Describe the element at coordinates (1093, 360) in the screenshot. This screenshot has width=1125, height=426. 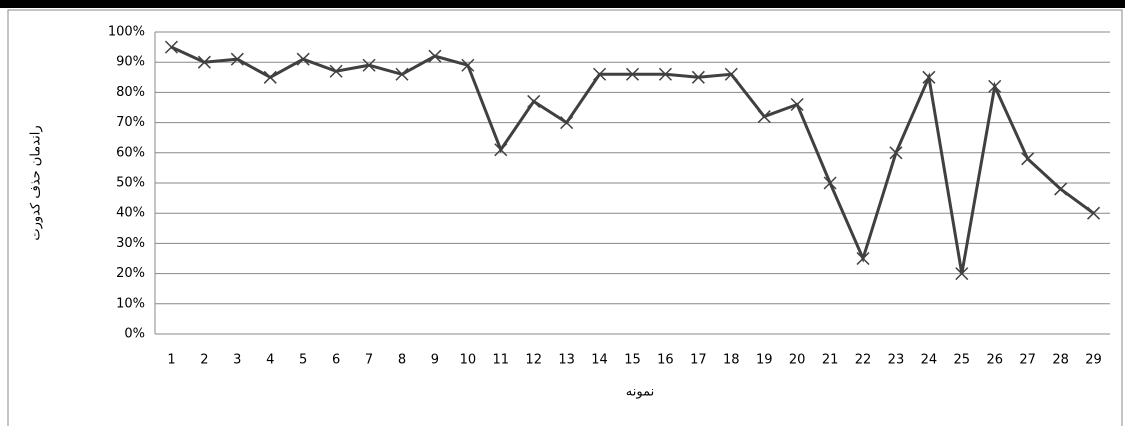
I see `x-tick-label: 29` at that location.